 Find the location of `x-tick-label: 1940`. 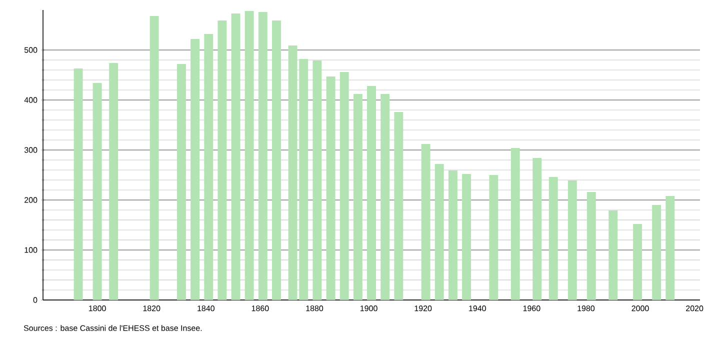

x-tick-label: 1940 is located at coordinates (477, 309).